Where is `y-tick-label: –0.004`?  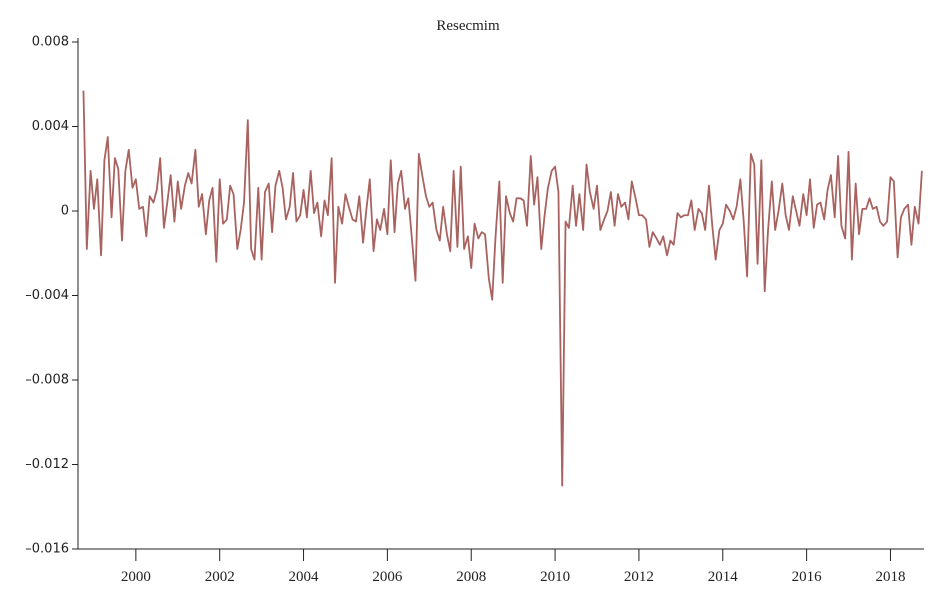 y-tick-label: –0.004 is located at coordinates (47, 295).